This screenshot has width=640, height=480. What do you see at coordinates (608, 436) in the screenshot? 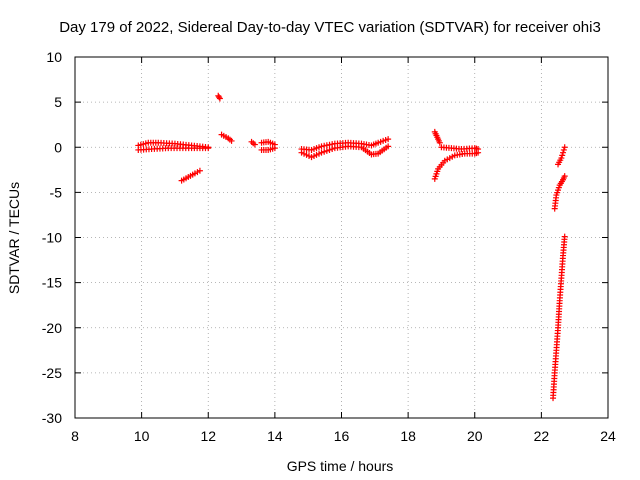
I see `x-tick-label: 24` at bounding box center [608, 436].